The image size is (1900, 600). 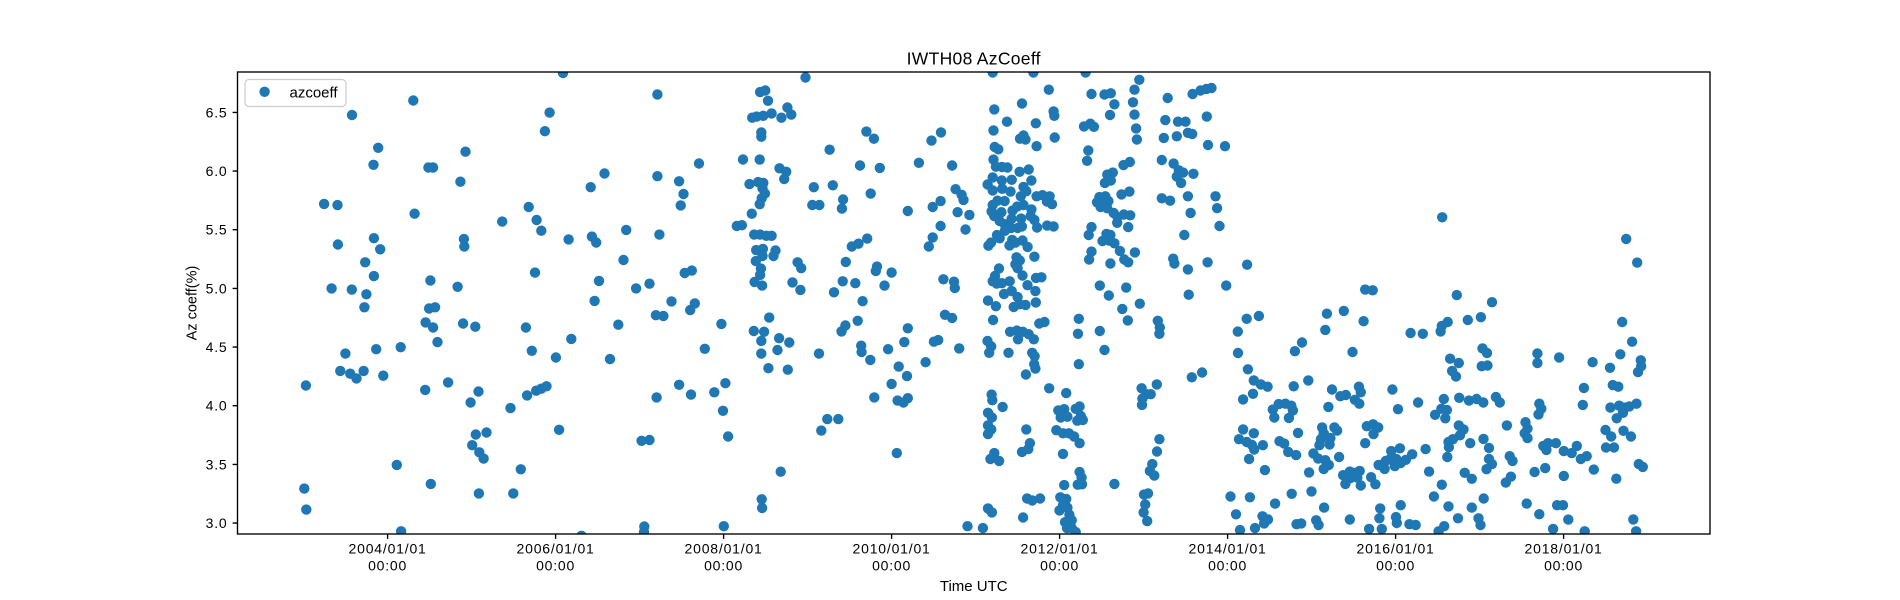 What do you see at coordinates (217, 112) in the screenshot?
I see `svg-text: 6.5` at bounding box center [217, 112].